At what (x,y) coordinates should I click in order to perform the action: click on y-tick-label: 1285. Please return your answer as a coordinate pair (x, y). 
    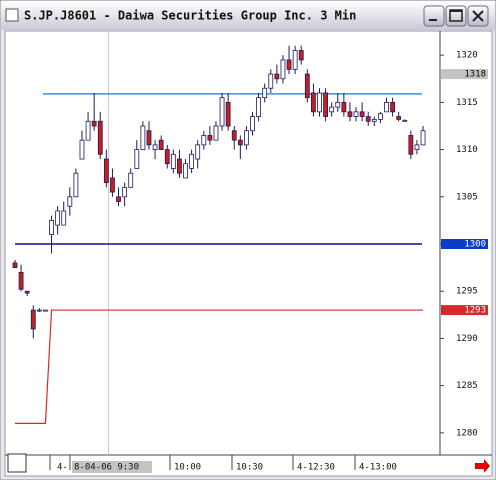
    Looking at the image, I should click on (467, 386).